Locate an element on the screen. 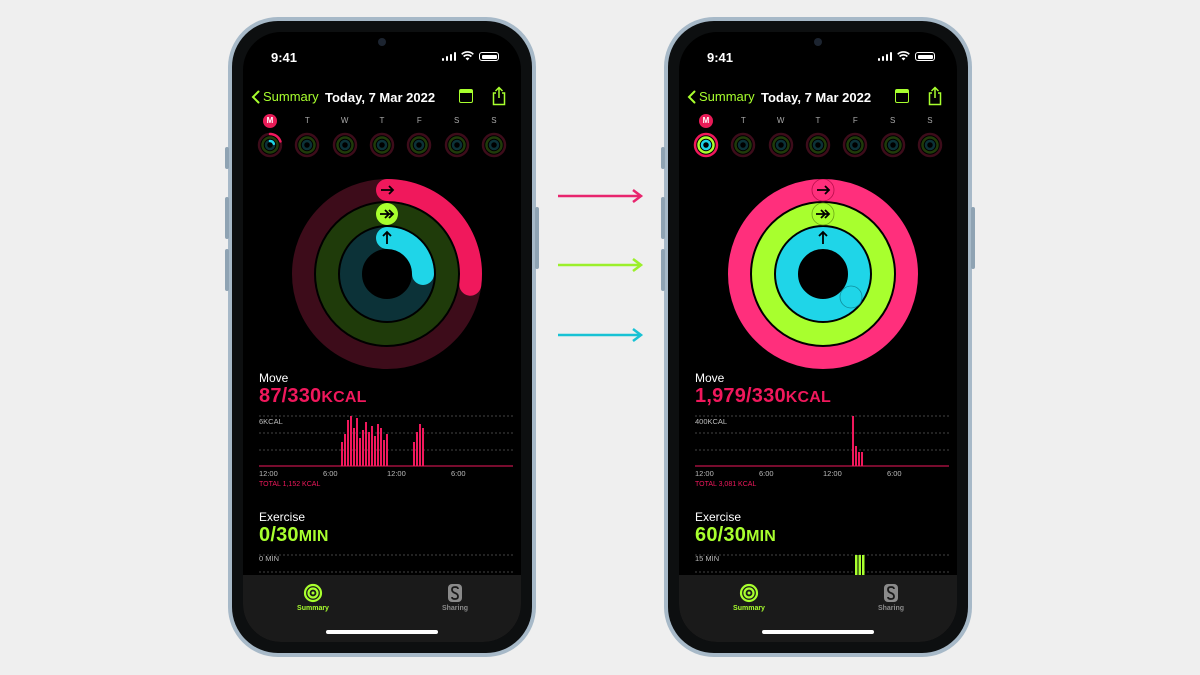 This screenshot has height=675, width=1200. day-letter: F is located at coordinates (855, 120).